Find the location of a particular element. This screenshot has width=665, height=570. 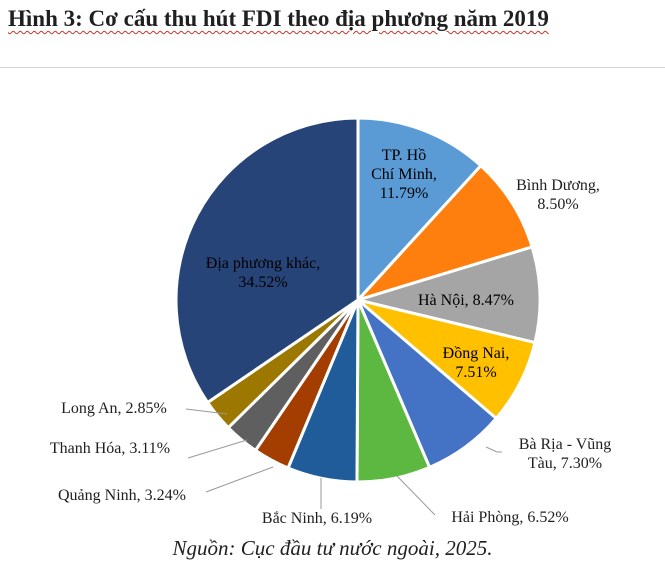

leader-line-quang-ninh is located at coordinates (239, 479).